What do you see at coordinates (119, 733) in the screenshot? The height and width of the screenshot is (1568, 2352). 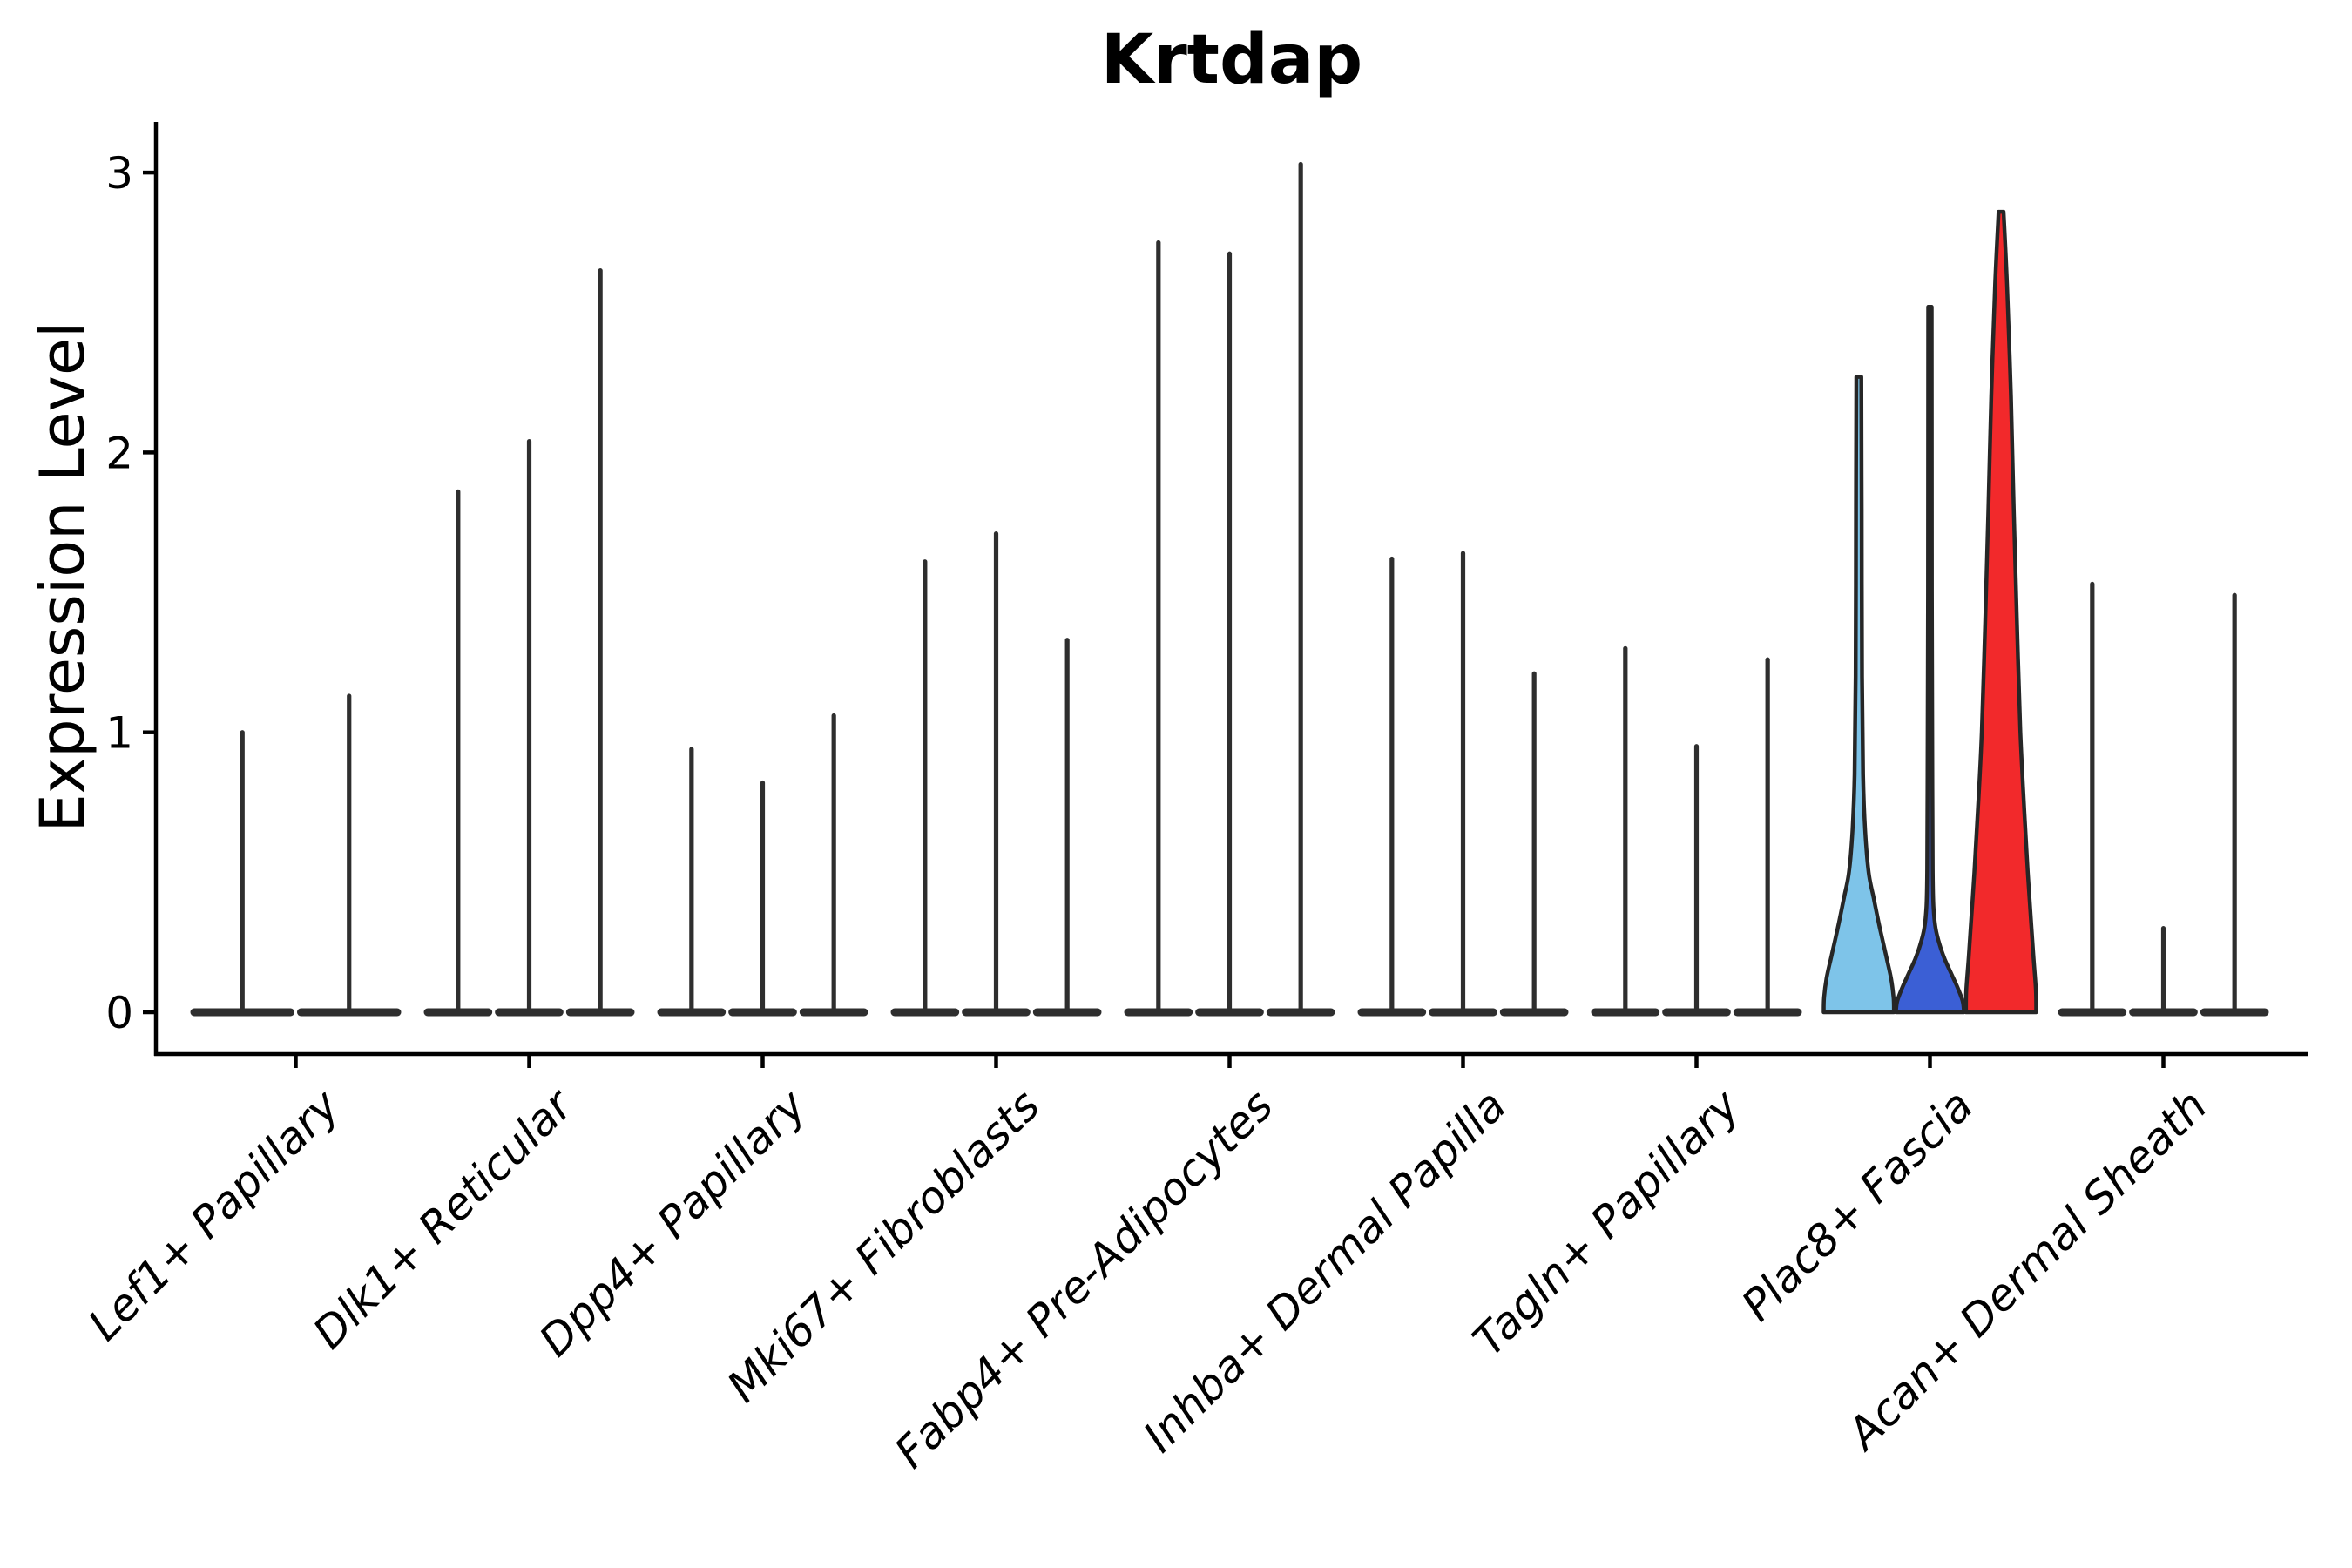 I see `y-tick-label: 1` at bounding box center [119, 733].